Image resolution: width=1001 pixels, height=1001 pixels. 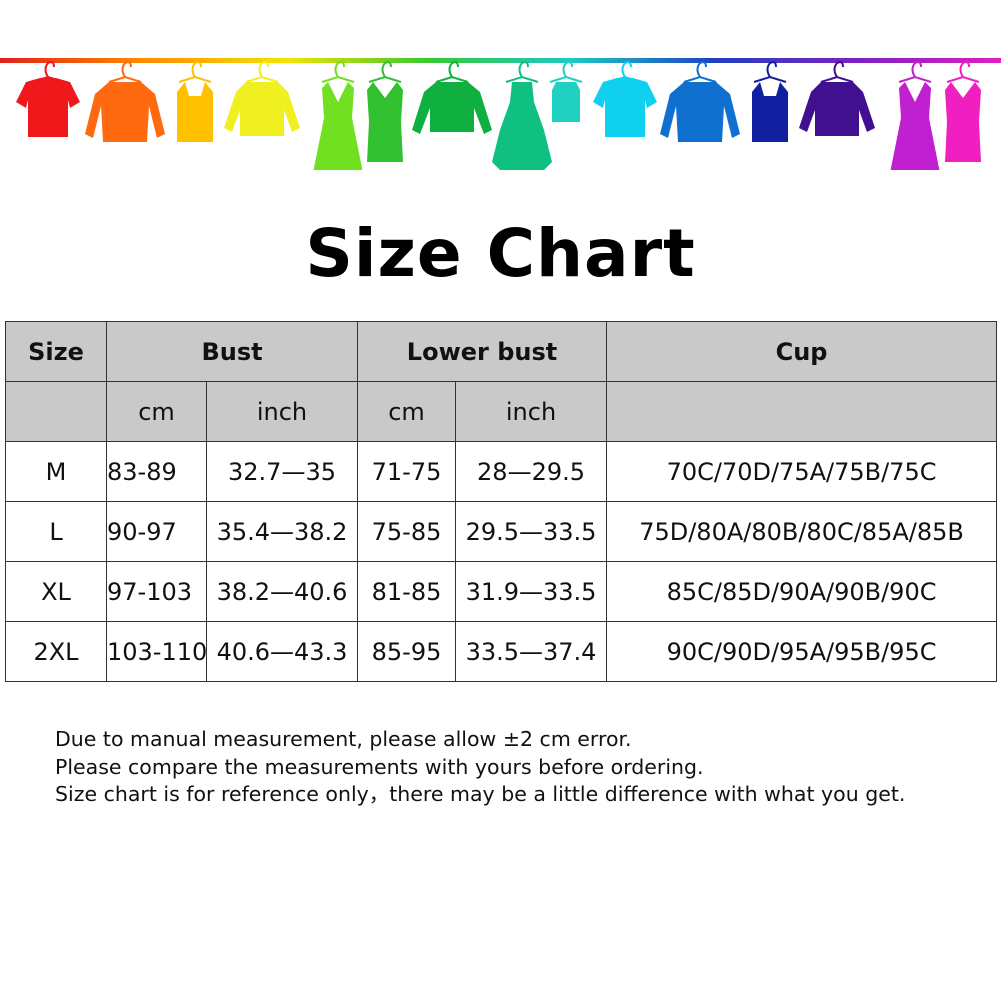 I want to click on table-cell: 75-85, so click(x=407, y=531).